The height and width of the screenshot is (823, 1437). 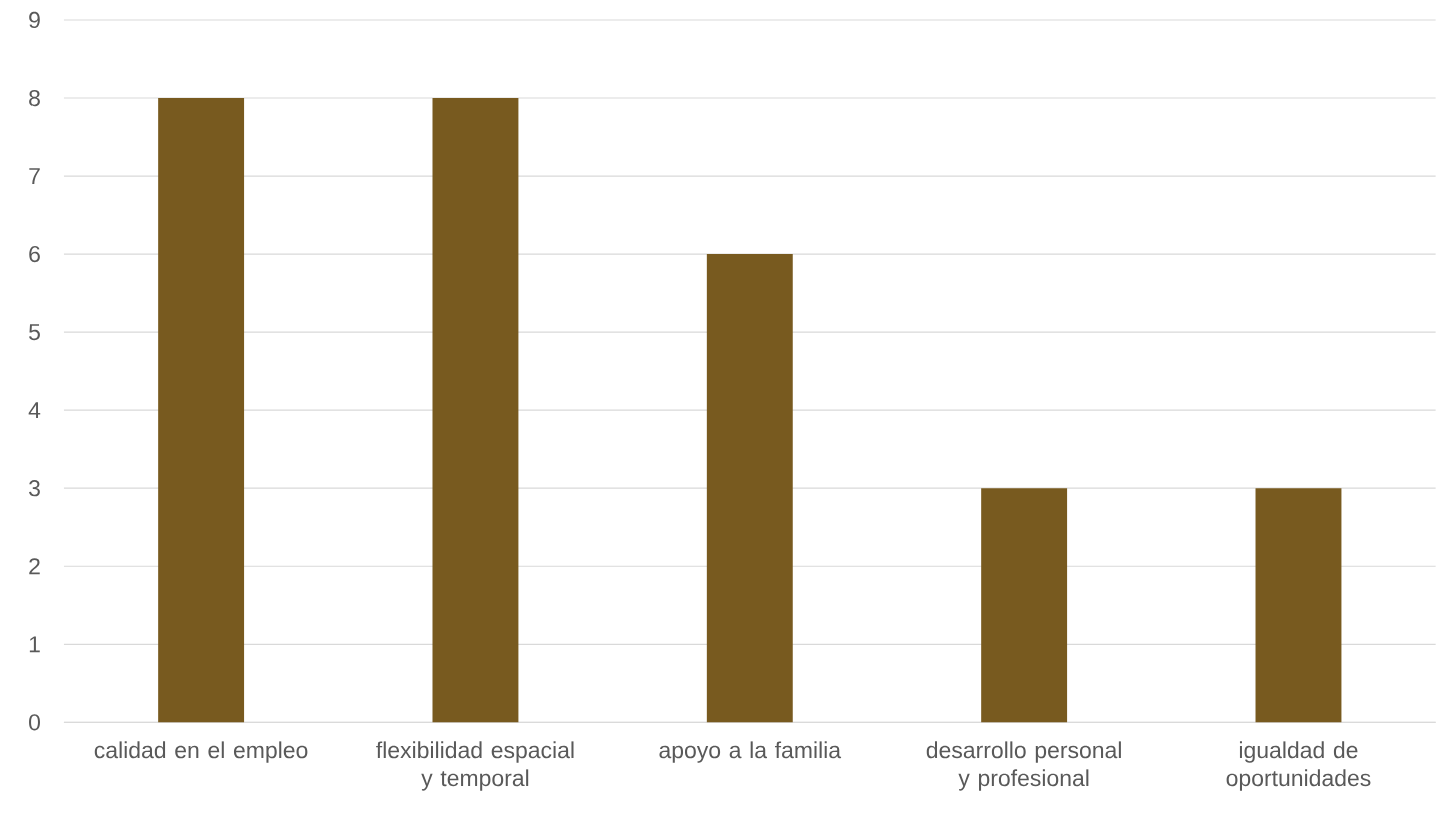 What do you see at coordinates (34, 98) in the screenshot?
I see `y-tick-label: 8` at bounding box center [34, 98].